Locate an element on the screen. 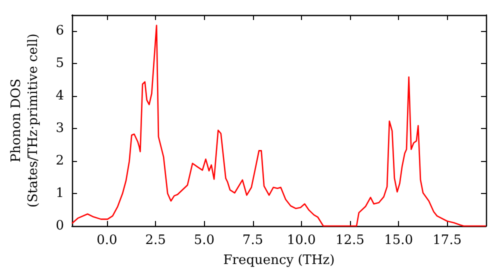 This screenshot has width=500, height=280. x-tick-label: 2.5 is located at coordinates (155, 240).